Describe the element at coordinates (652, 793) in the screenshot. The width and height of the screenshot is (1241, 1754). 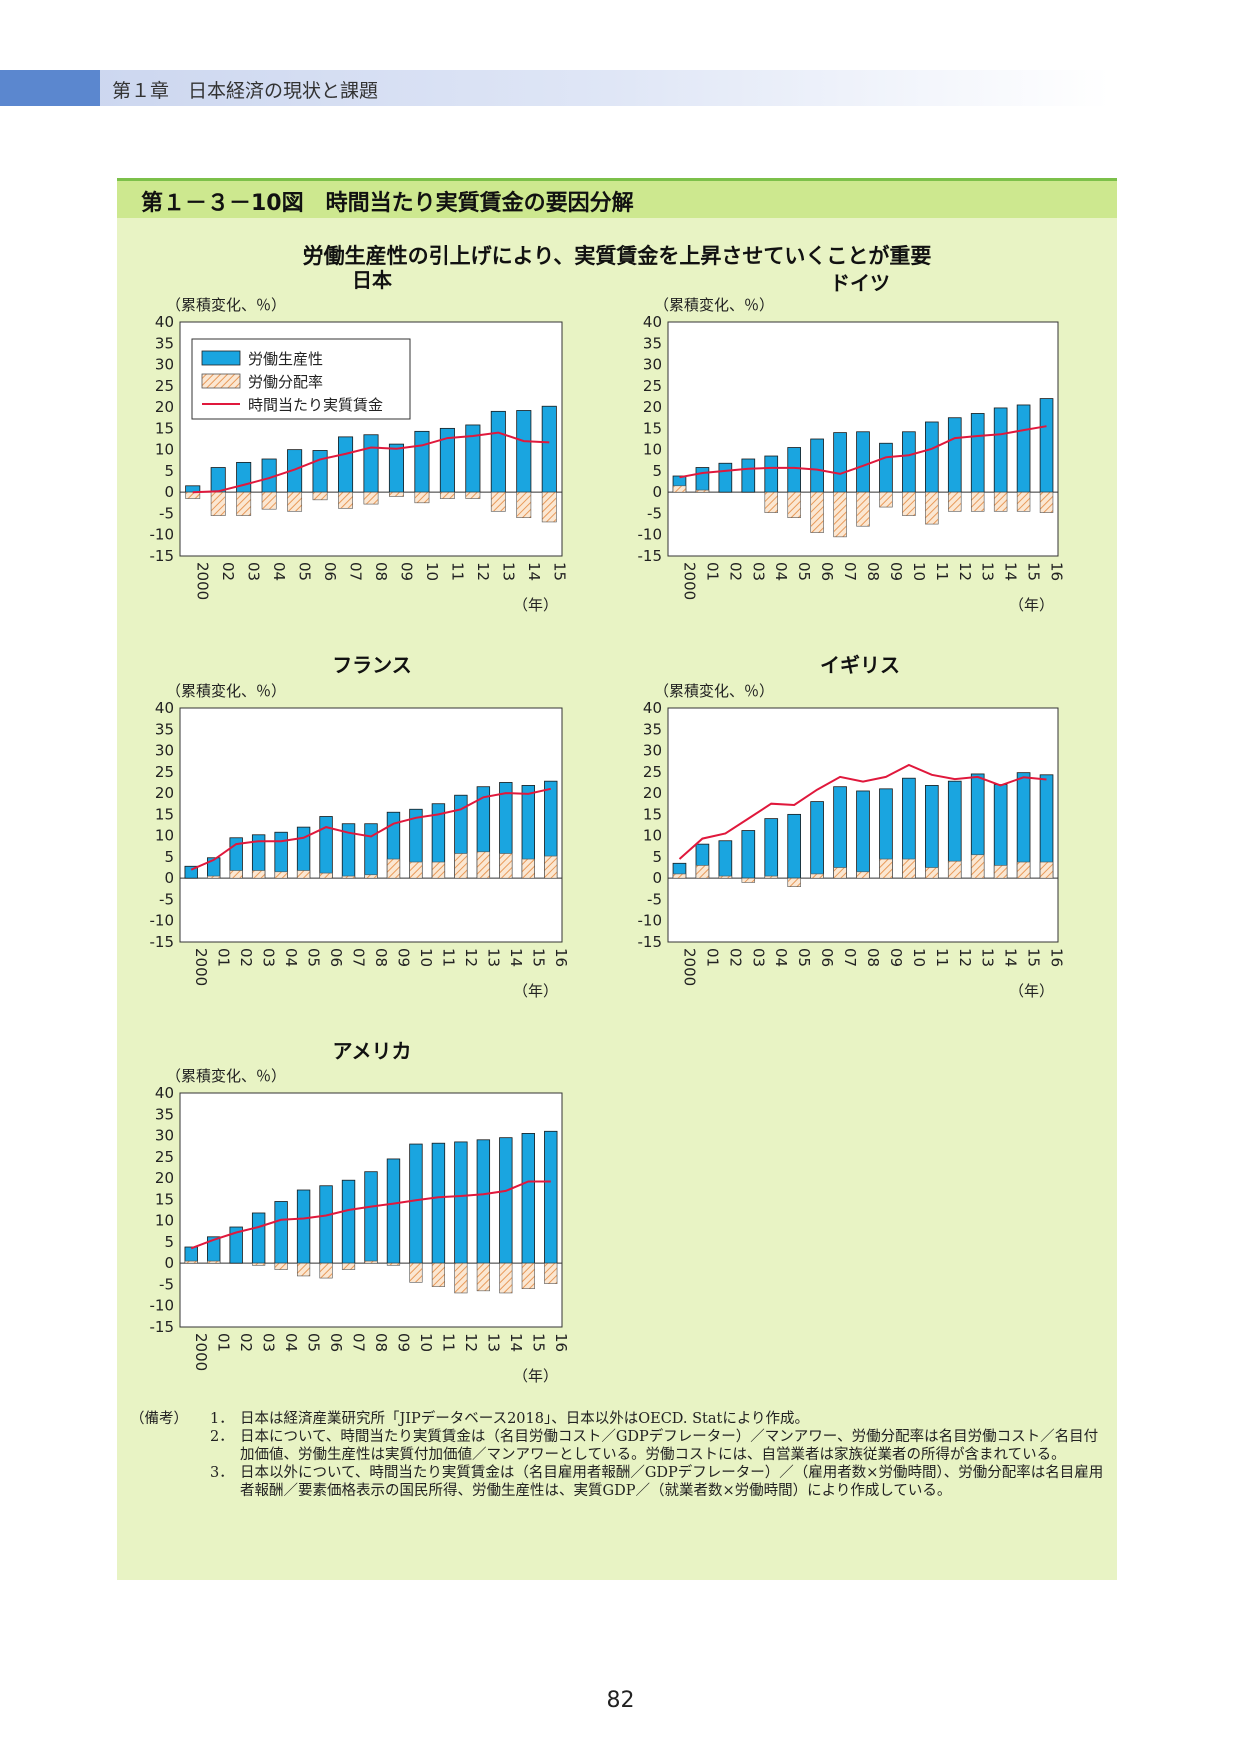
I see `y-tick-label: 20` at that location.